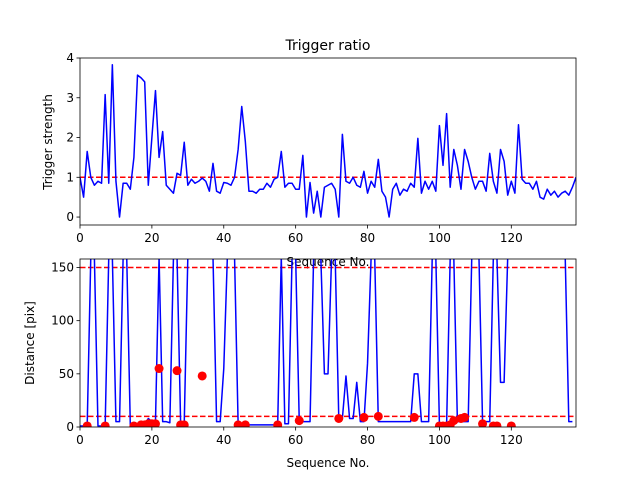 The width and height of the screenshot is (640, 484). I want to click on top-x-axis-label: Sequence No., so click(328, 262).